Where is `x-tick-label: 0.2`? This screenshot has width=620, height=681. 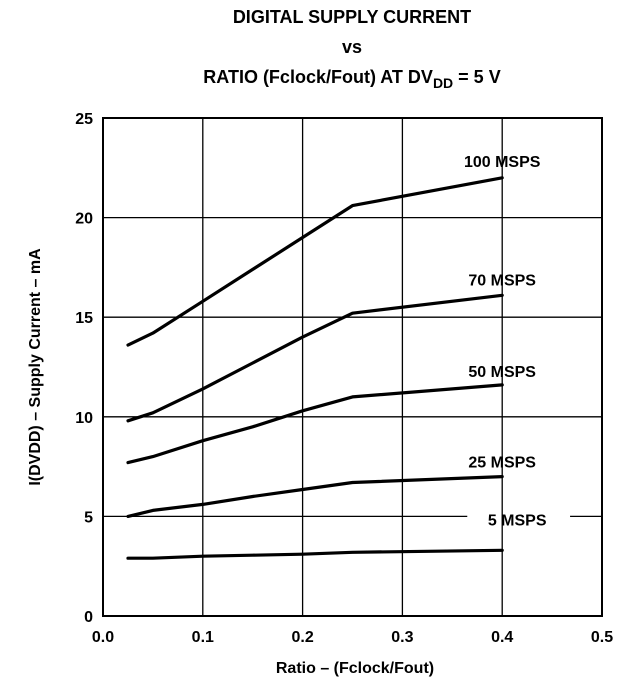 x-tick-label: 0.2 is located at coordinates (302, 637).